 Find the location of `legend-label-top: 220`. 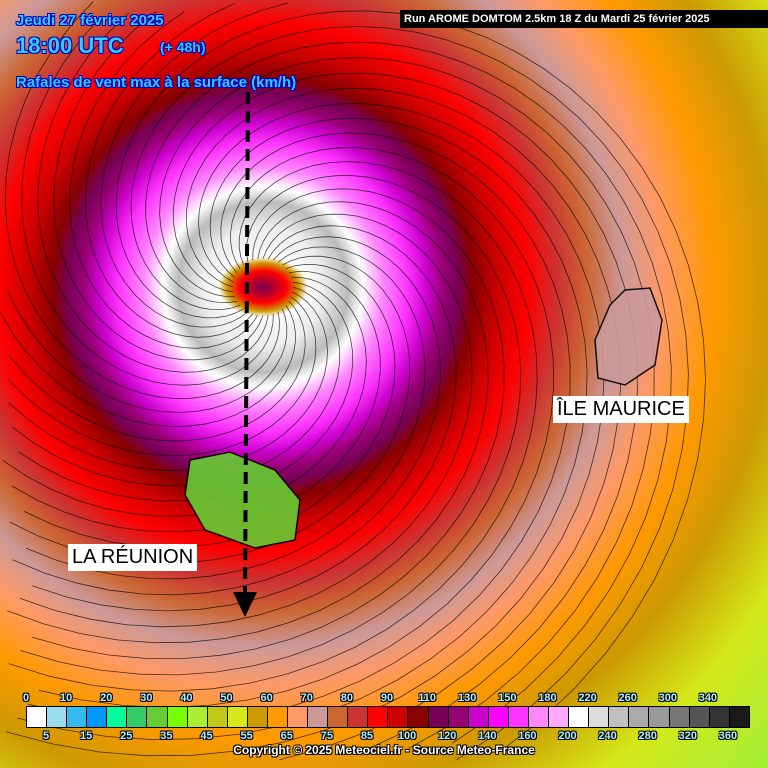

legend-label-top: 220 is located at coordinates (587, 698).